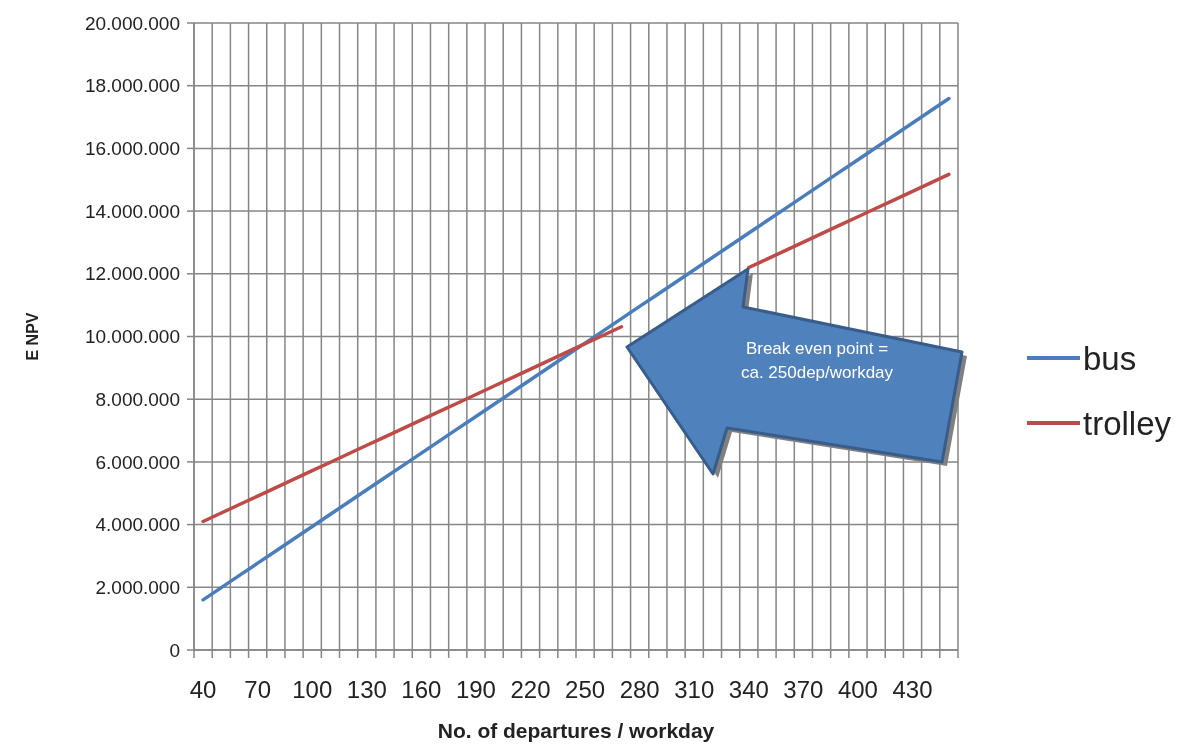 The image size is (1203, 746). What do you see at coordinates (530, 689) in the screenshot?
I see `x-tick-label: 220` at bounding box center [530, 689].